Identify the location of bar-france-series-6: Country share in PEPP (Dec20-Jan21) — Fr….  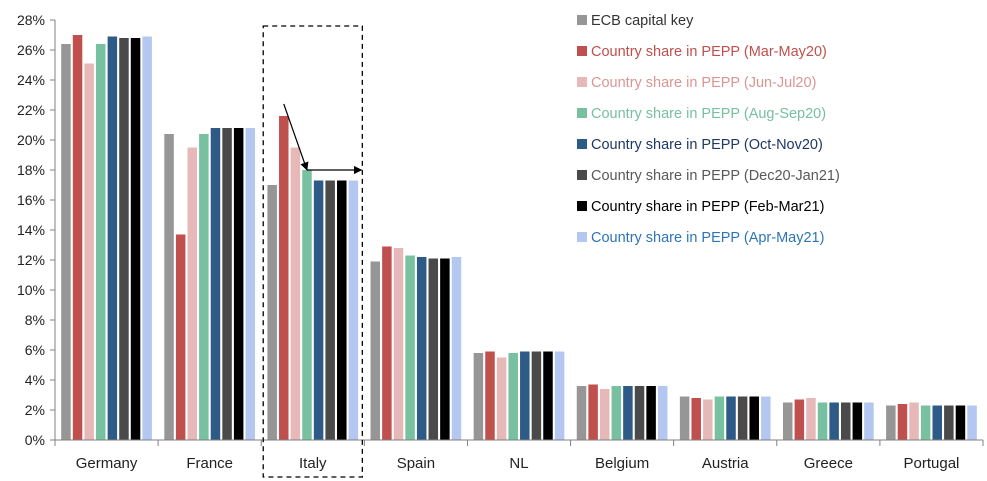
(227, 284).